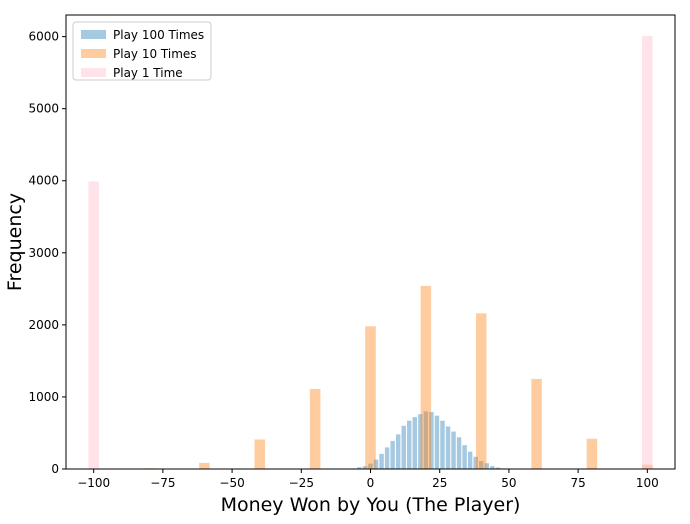 Image resolution: width=690 pixels, height=524 pixels. I want to click on legend-box, so click(142, 51).